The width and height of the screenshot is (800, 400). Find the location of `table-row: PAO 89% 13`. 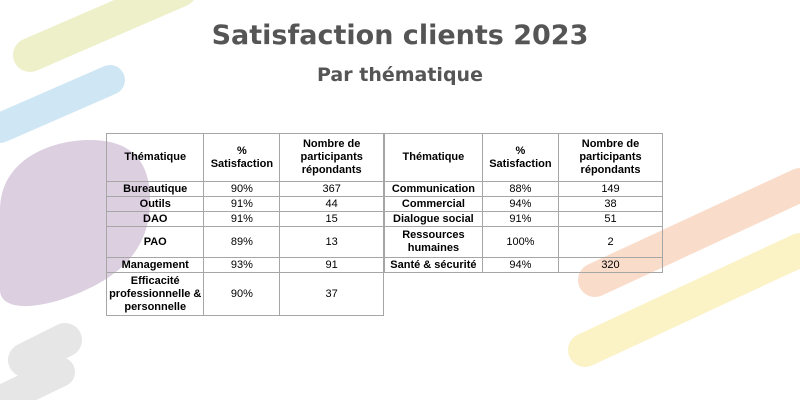

table-row: PAO 89% 13 is located at coordinates (244, 242).